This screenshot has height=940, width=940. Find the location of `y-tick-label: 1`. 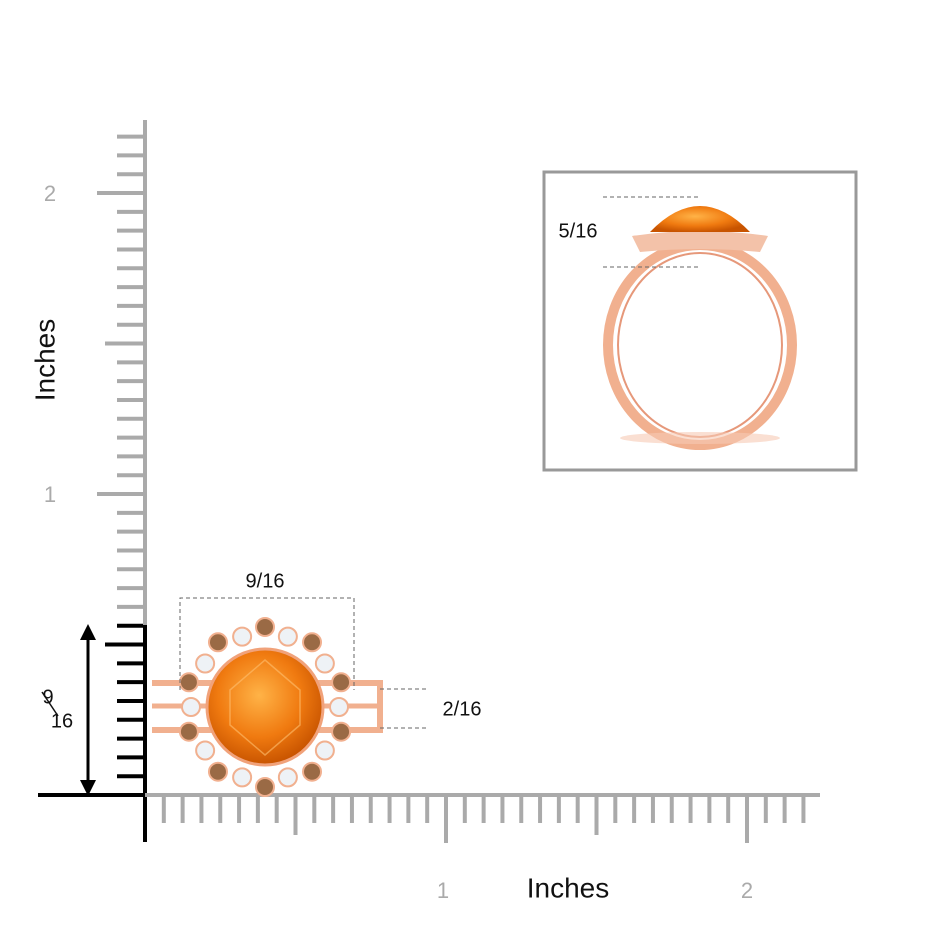

y-tick-label: 1 is located at coordinates (50, 494).